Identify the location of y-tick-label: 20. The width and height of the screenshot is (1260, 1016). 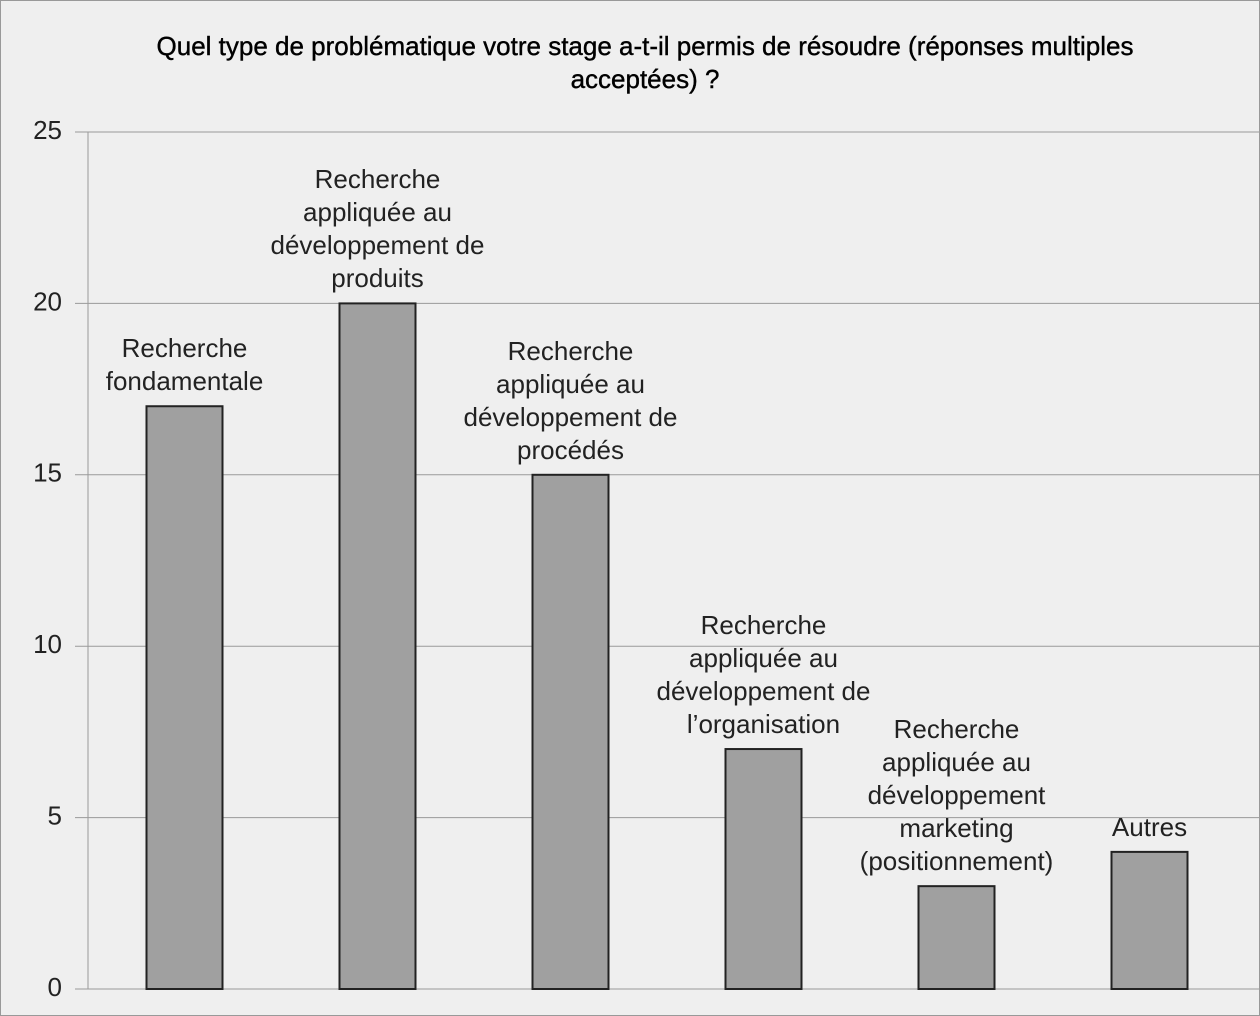
(47, 301).